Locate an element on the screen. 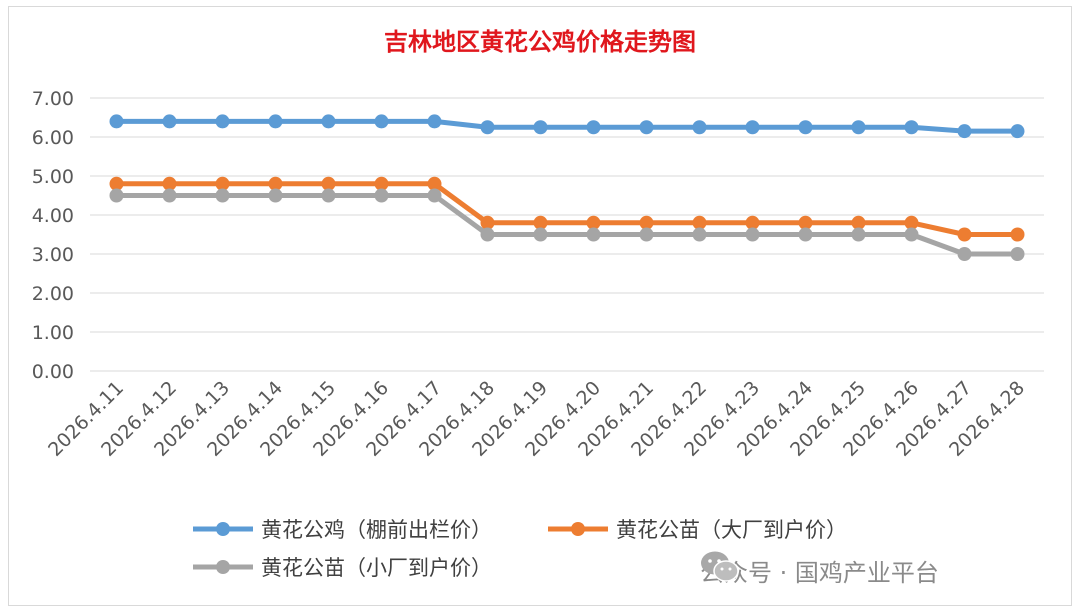 The image size is (1080, 613). y-tick-label: 4.00 is located at coordinates (53, 216).